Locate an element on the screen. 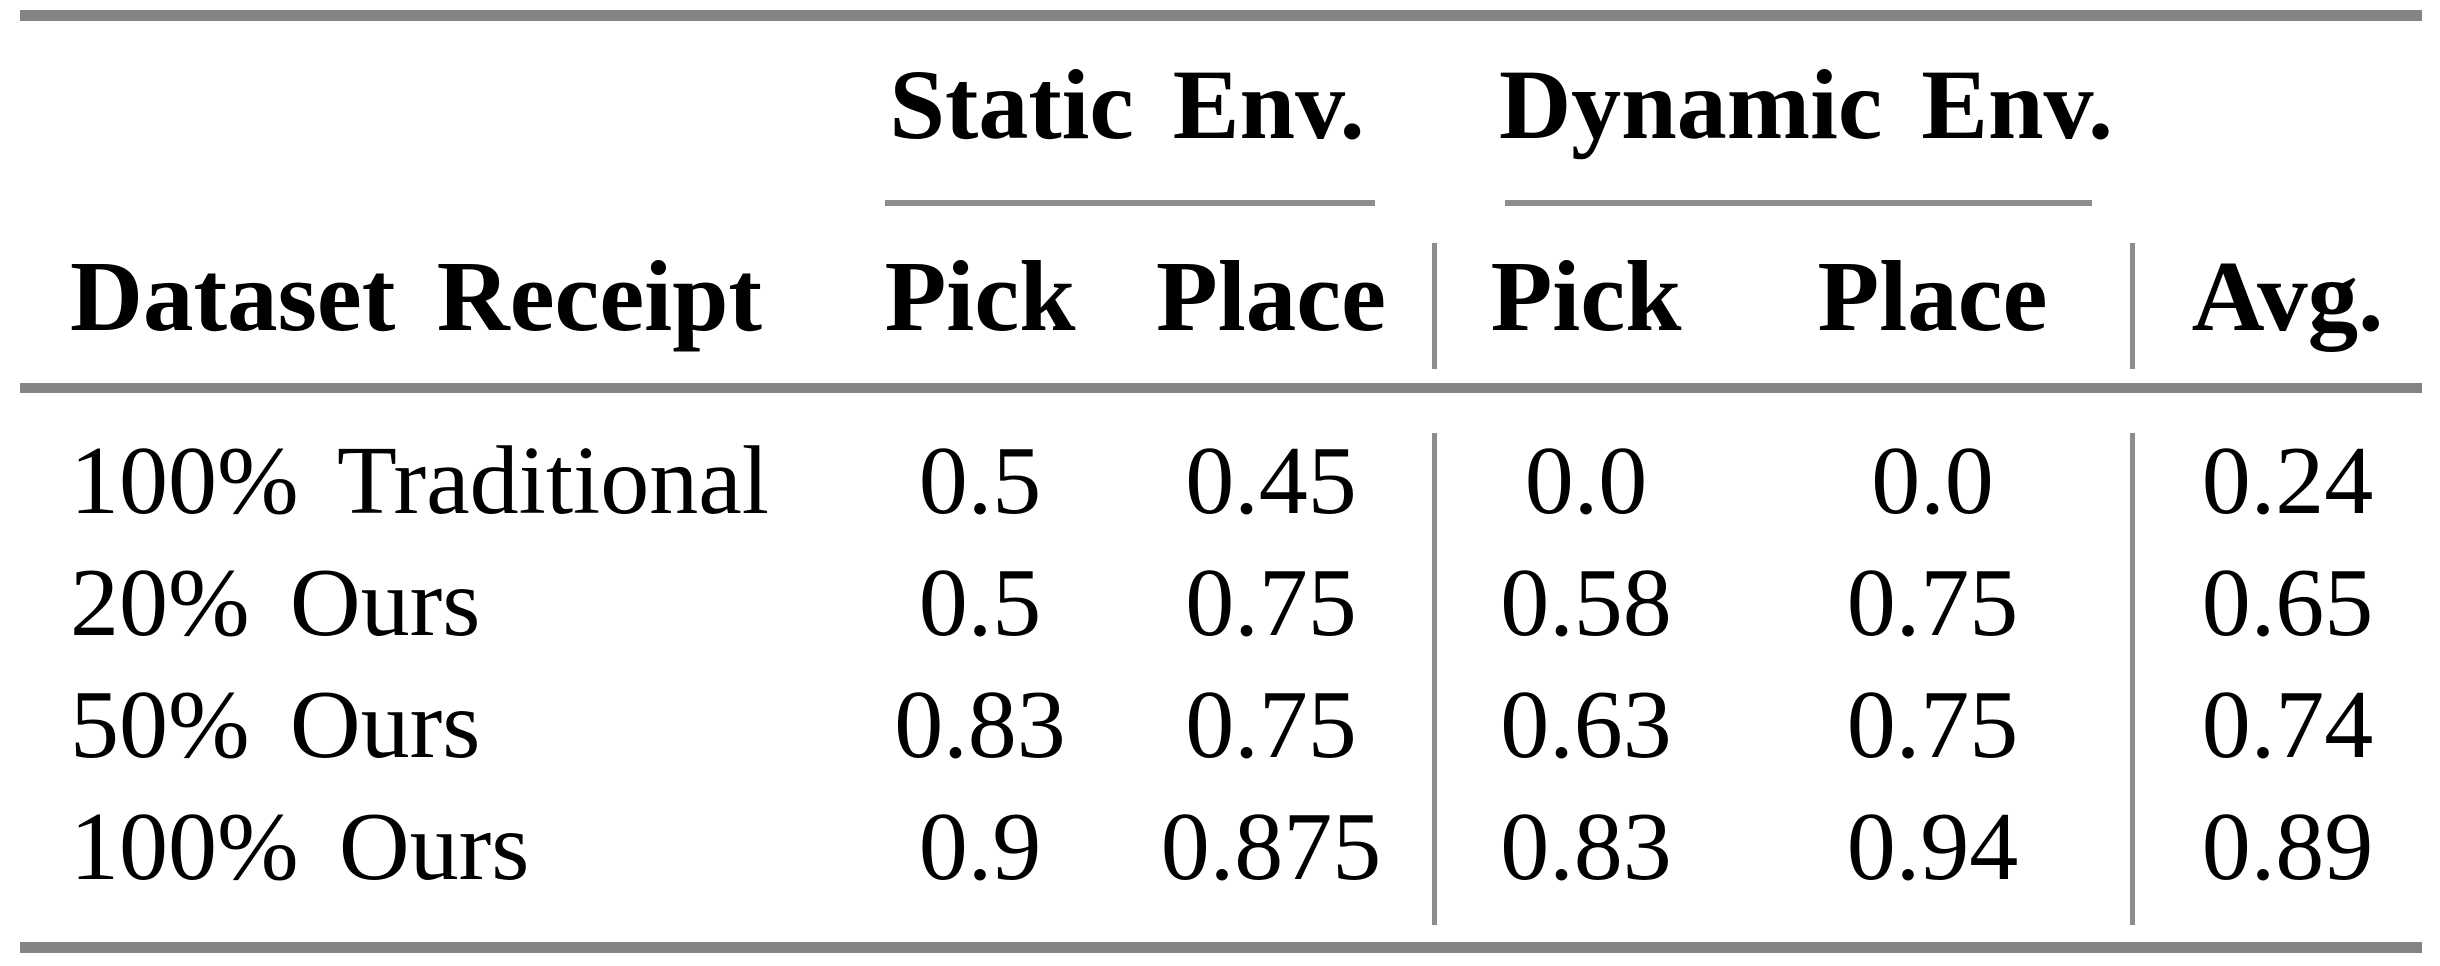 This screenshot has width=2440, height=966. table-row: 50% Ours 0.83 0.75 0.63 0.75 0.74 is located at coordinates (1220, 725).